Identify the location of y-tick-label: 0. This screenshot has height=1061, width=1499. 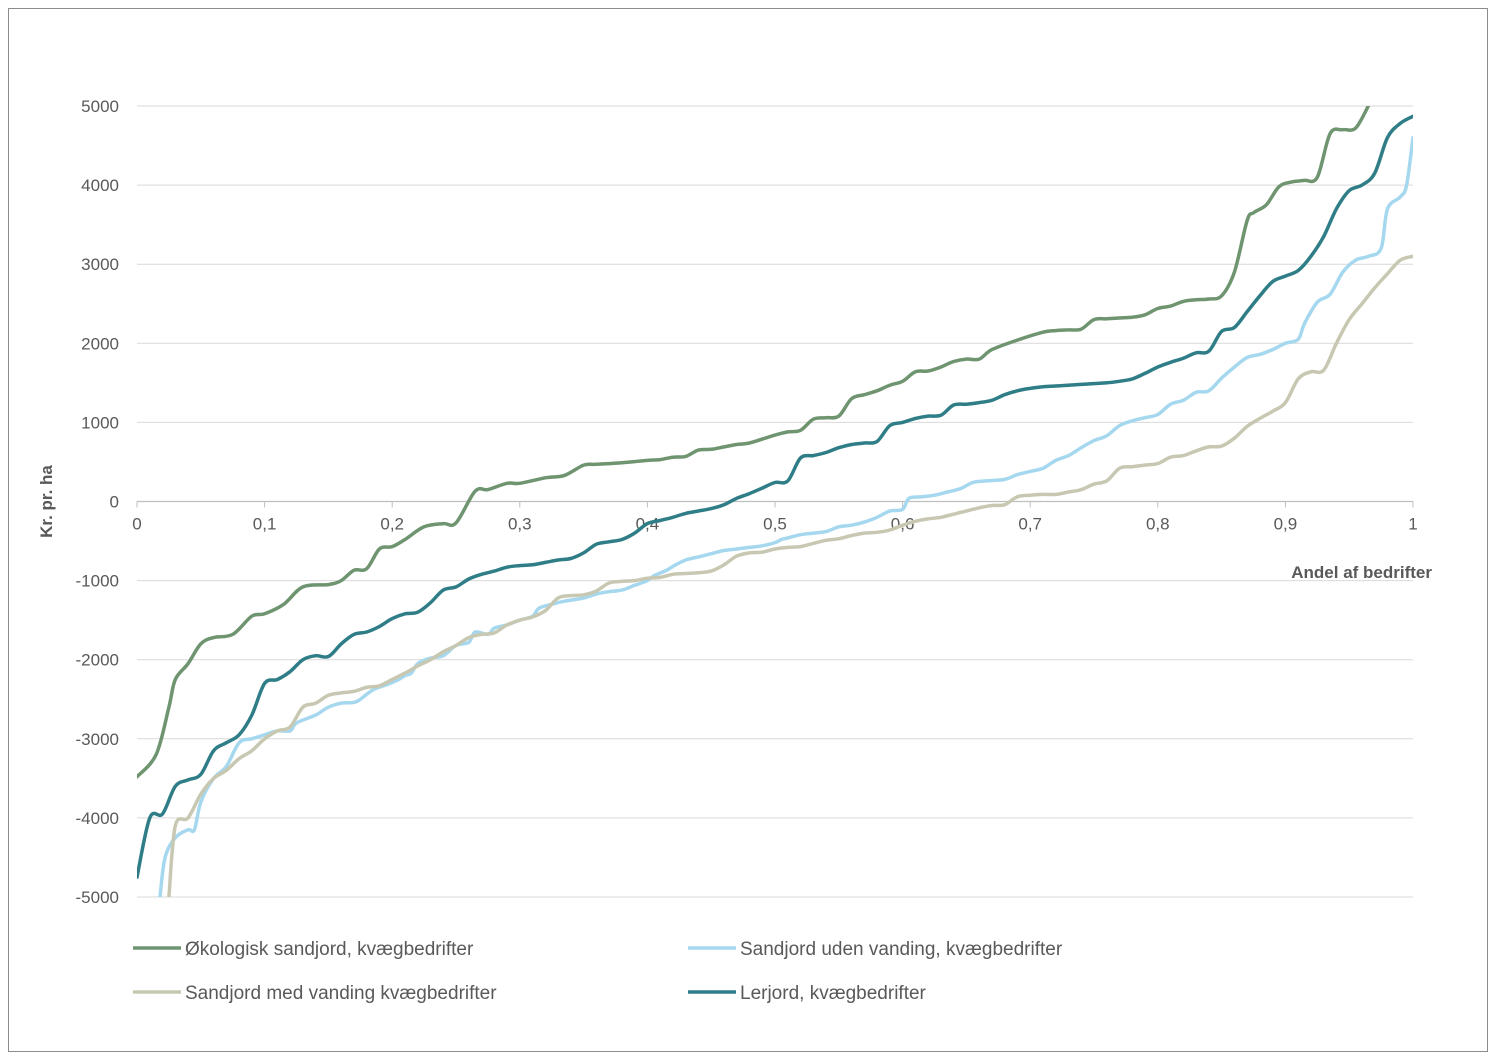
(114, 502).